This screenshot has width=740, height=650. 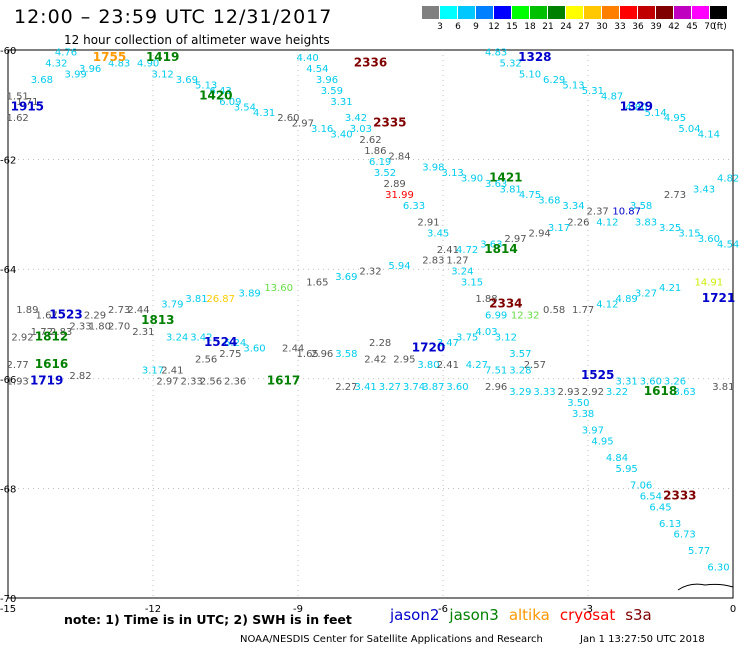 I want to click on y-tick-label: -66, so click(x=8, y=380).